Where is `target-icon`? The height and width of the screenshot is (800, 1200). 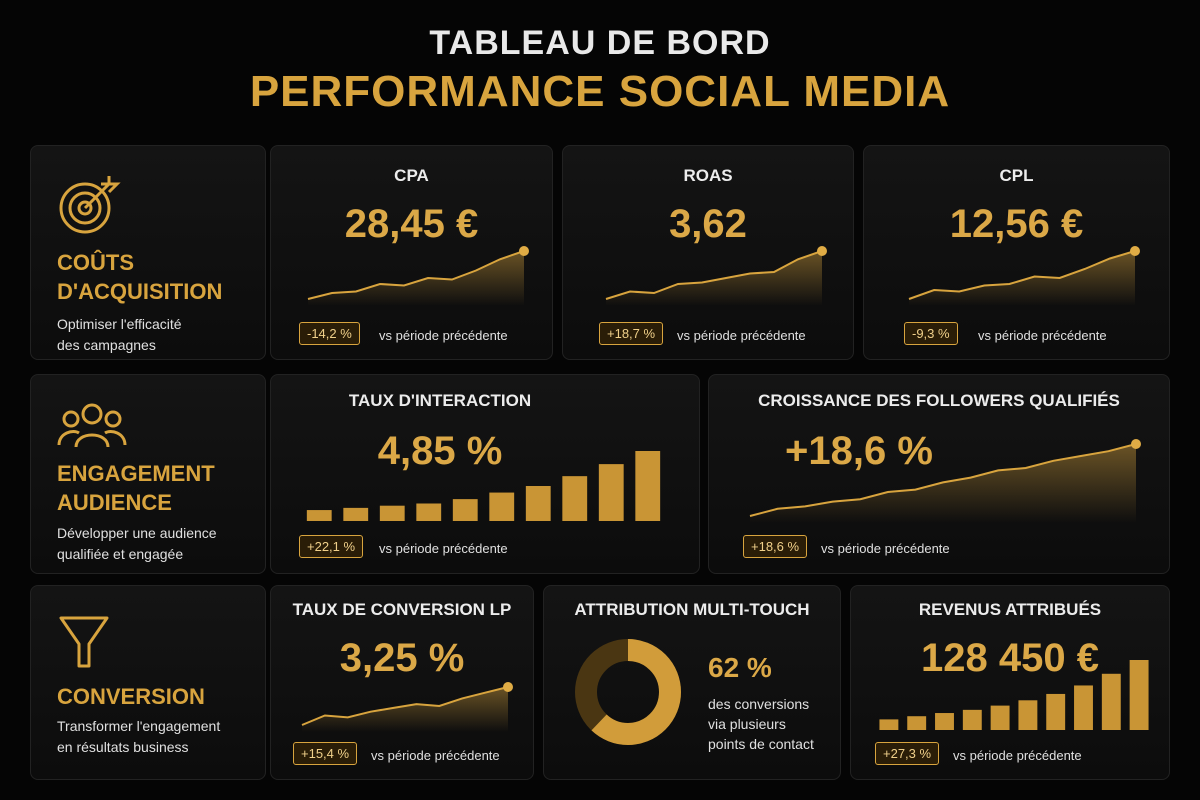 target-icon is located at coordinates (90, 205).